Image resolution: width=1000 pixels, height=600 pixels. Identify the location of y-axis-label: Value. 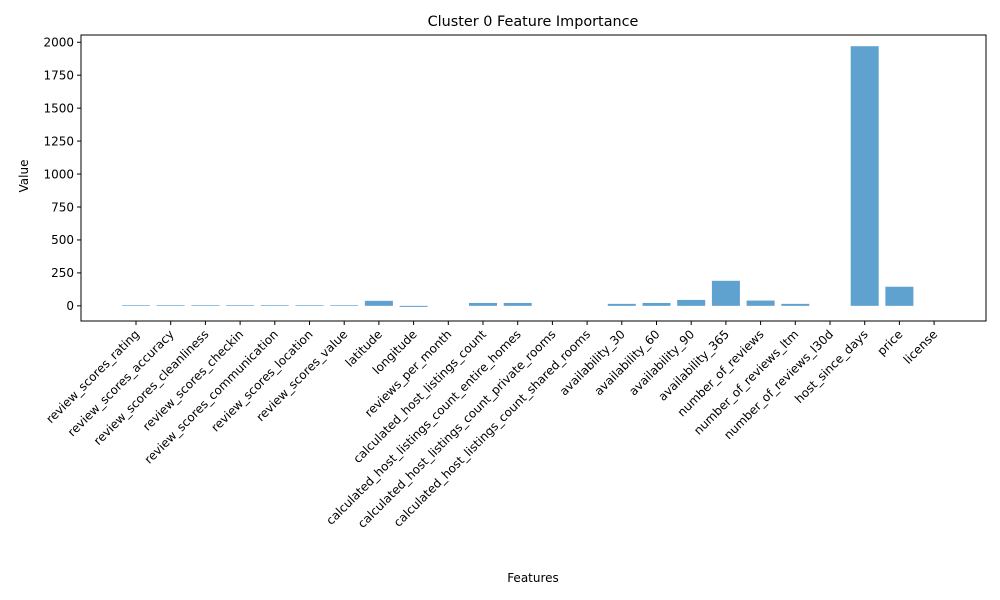
(24, 176).